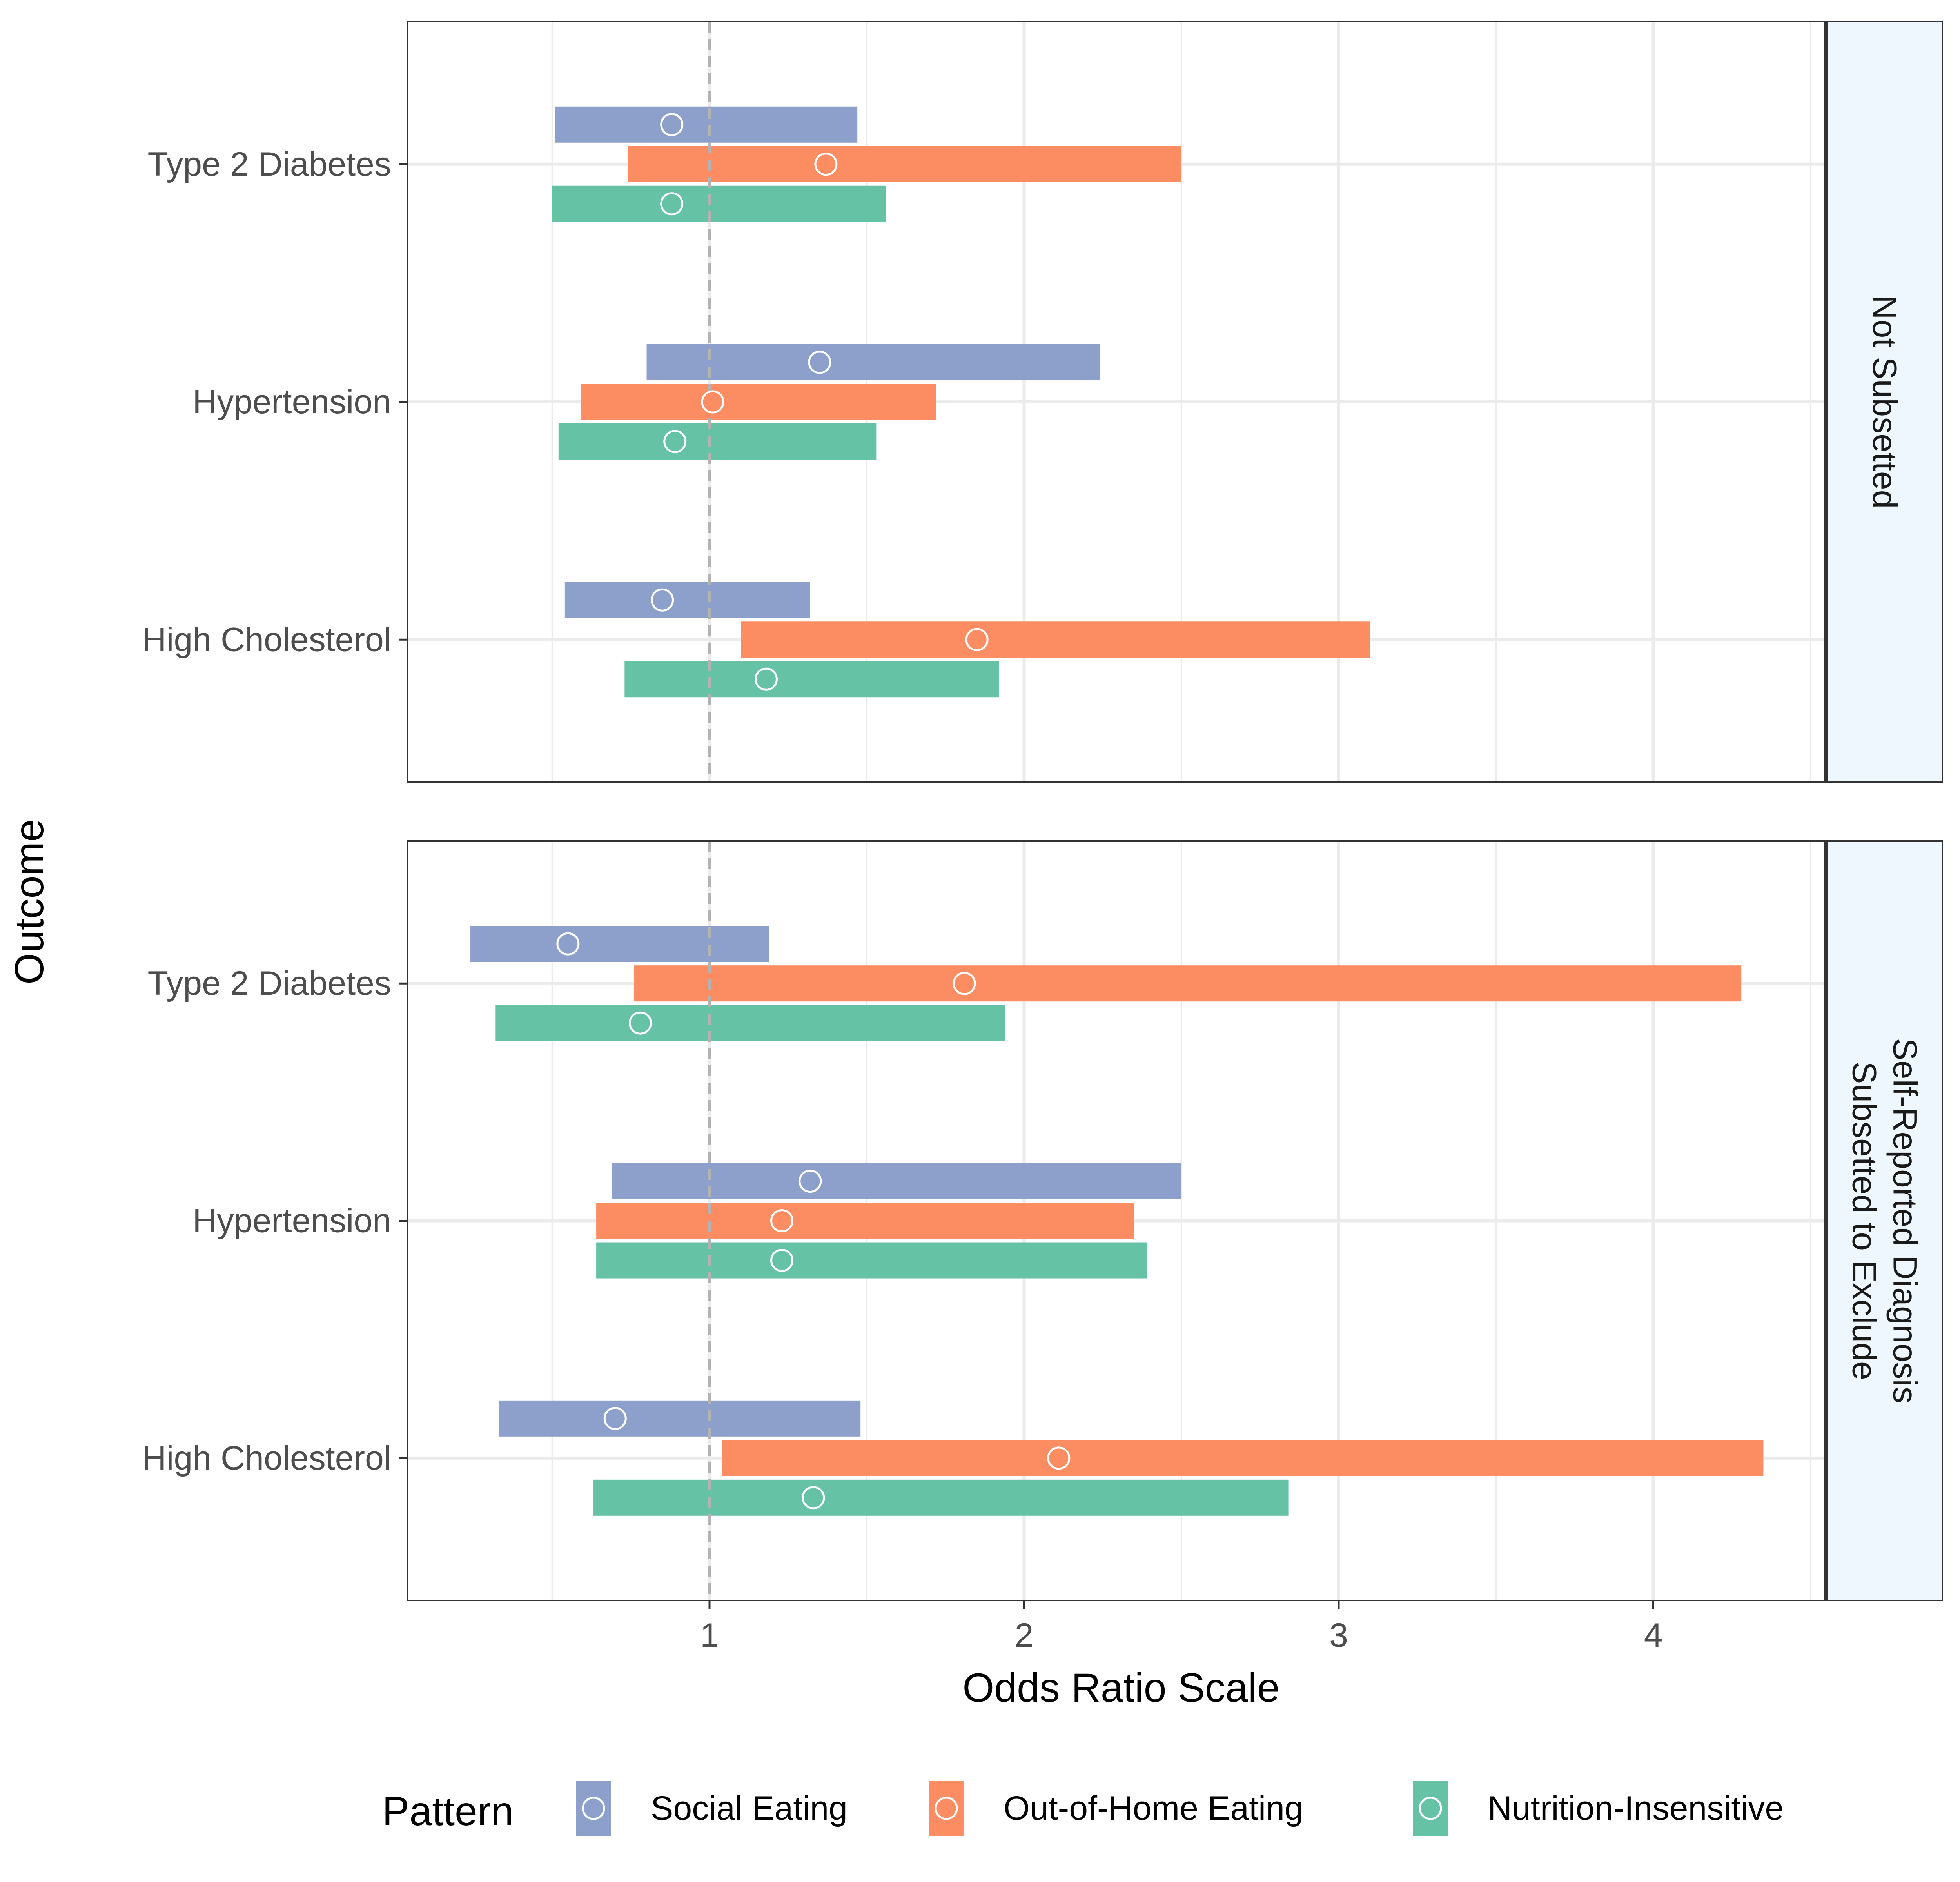 The width and height of the screenshot is (1960, 1882). What do you see at coordinates (1864, 1220) in the screenshot?
I see `strip-label-line: Subsetted to Exclude` at bounding box center [1864, 1220].